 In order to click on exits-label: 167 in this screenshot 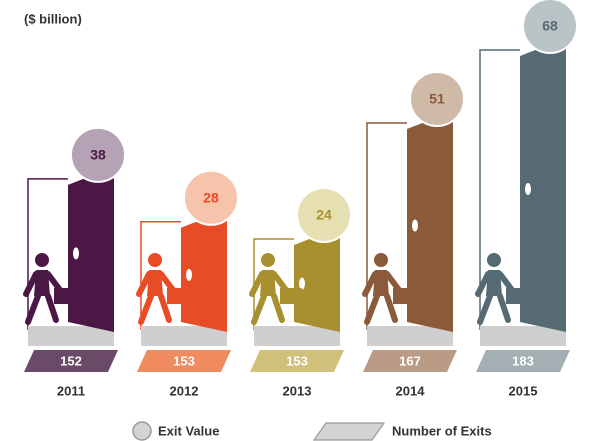, I will do `click(410, 360)`.